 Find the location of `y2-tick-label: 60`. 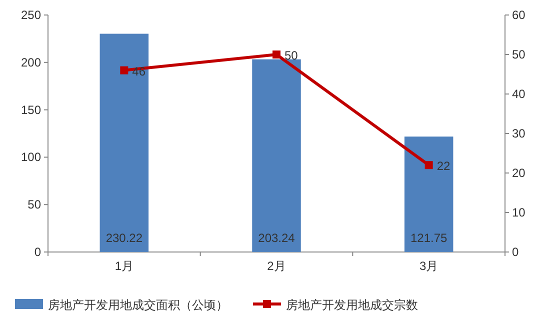

y2-tick-label: 60 is located at coordinates (519, 15).